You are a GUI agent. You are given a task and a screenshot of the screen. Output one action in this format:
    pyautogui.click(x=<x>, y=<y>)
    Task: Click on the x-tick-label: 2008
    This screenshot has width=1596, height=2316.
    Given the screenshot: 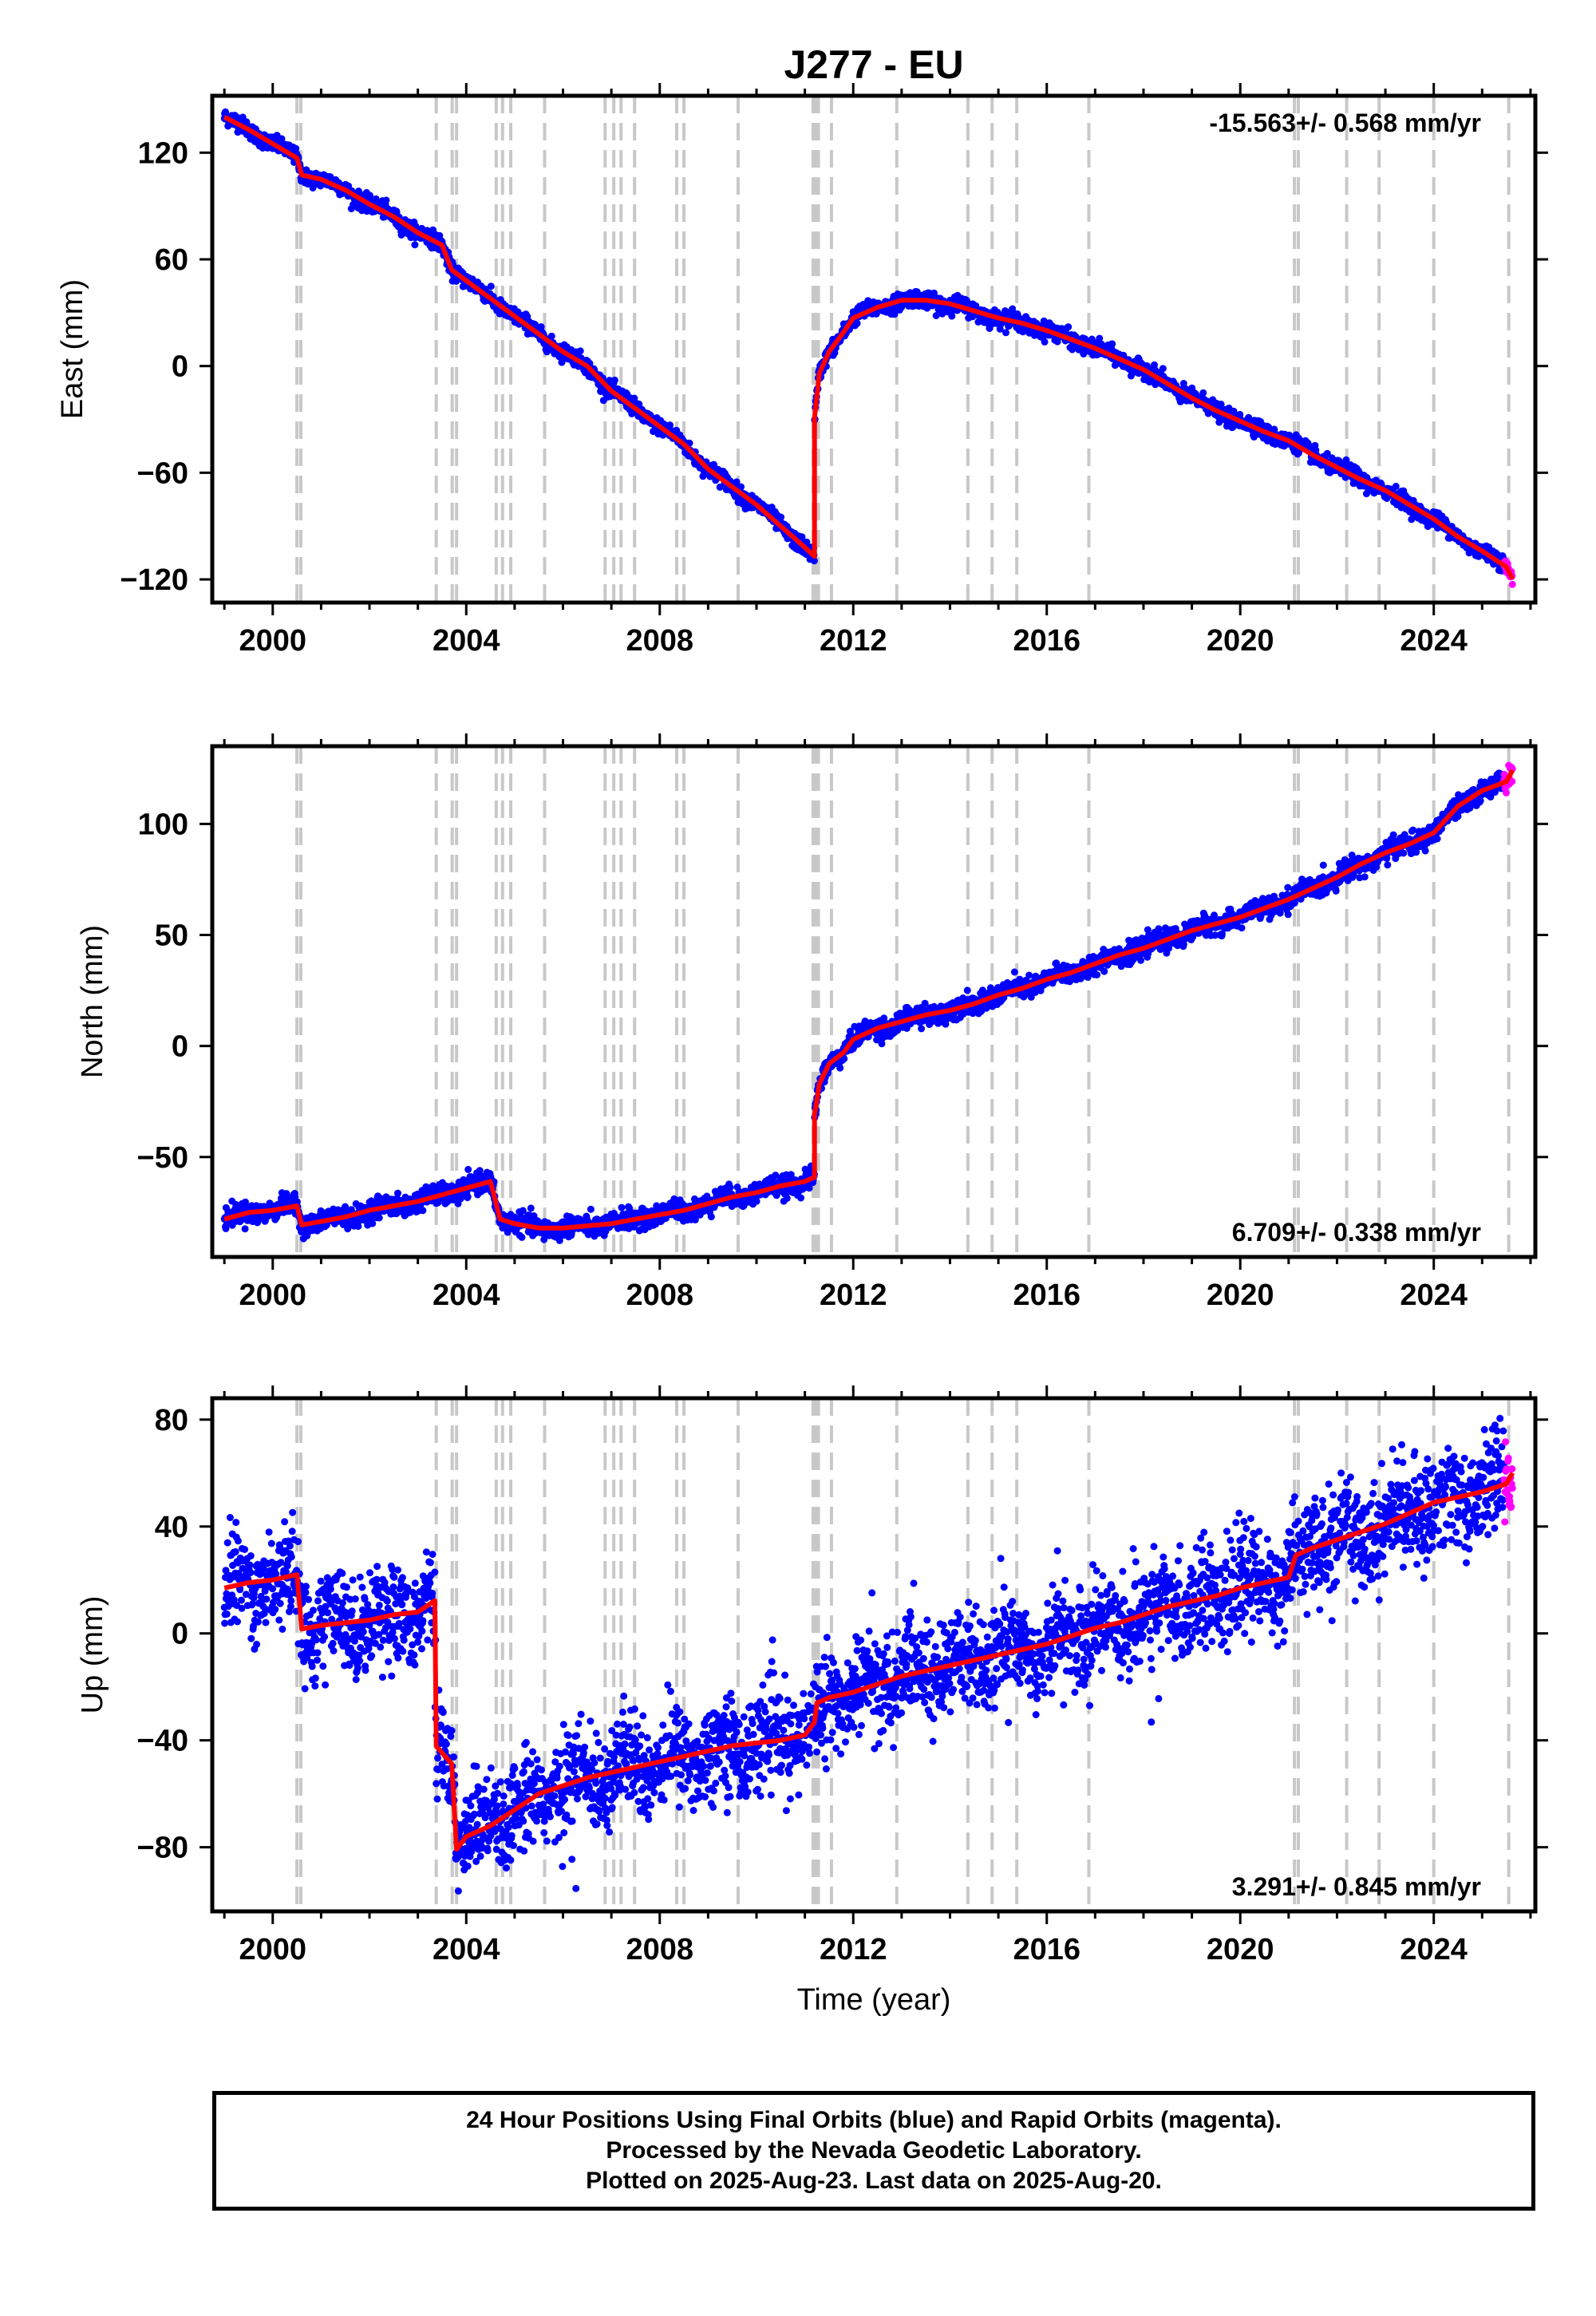 What is the action you would take?
    pyautogui.click(x=659, y=641)
    